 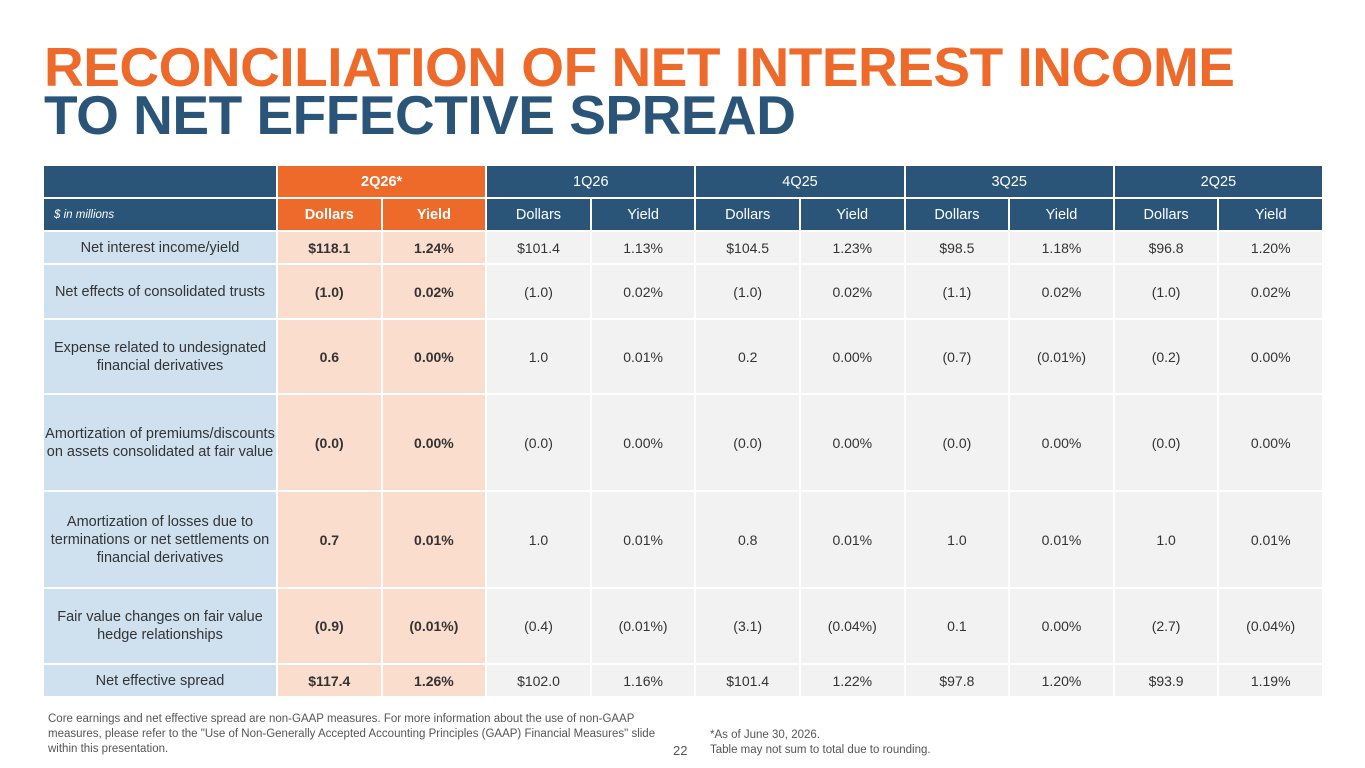 What do you see at coordinates (434, 247) in the screenshot?
I see `cell-value: 1.24%` at bounding box center [434, 247].